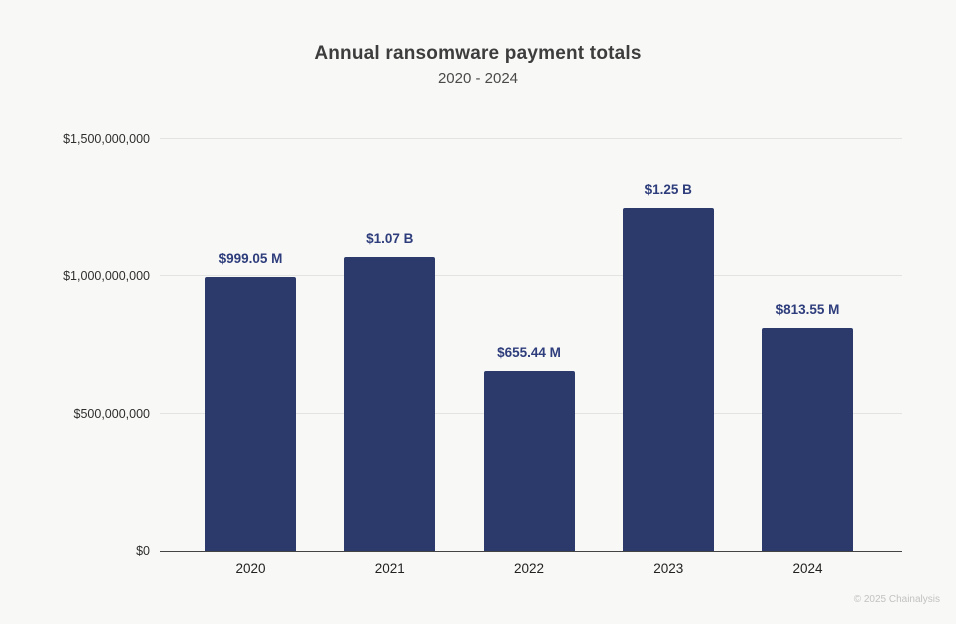 The image size is (956, 624). What do you see at coordinates (807, 439) in the screenshot?
I see `bar-2024` at bounding box center [807, 439].